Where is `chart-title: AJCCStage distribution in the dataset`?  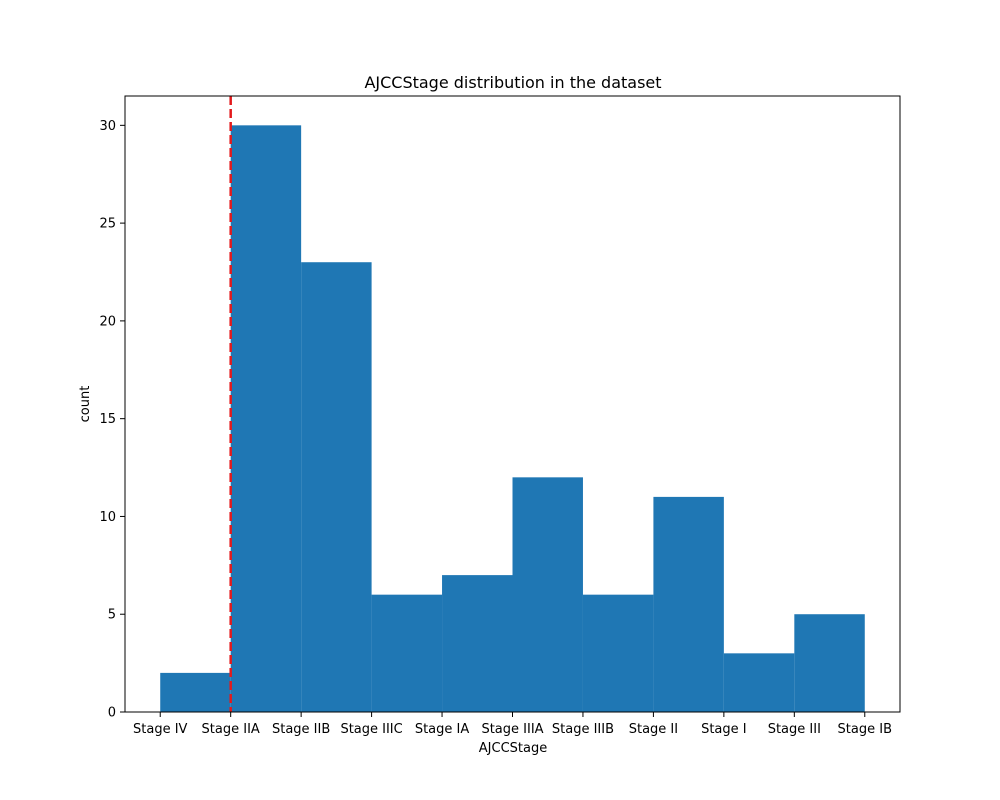 chart-title: AJCCStage distribution in the dataset is located at coordinates (512, 82).